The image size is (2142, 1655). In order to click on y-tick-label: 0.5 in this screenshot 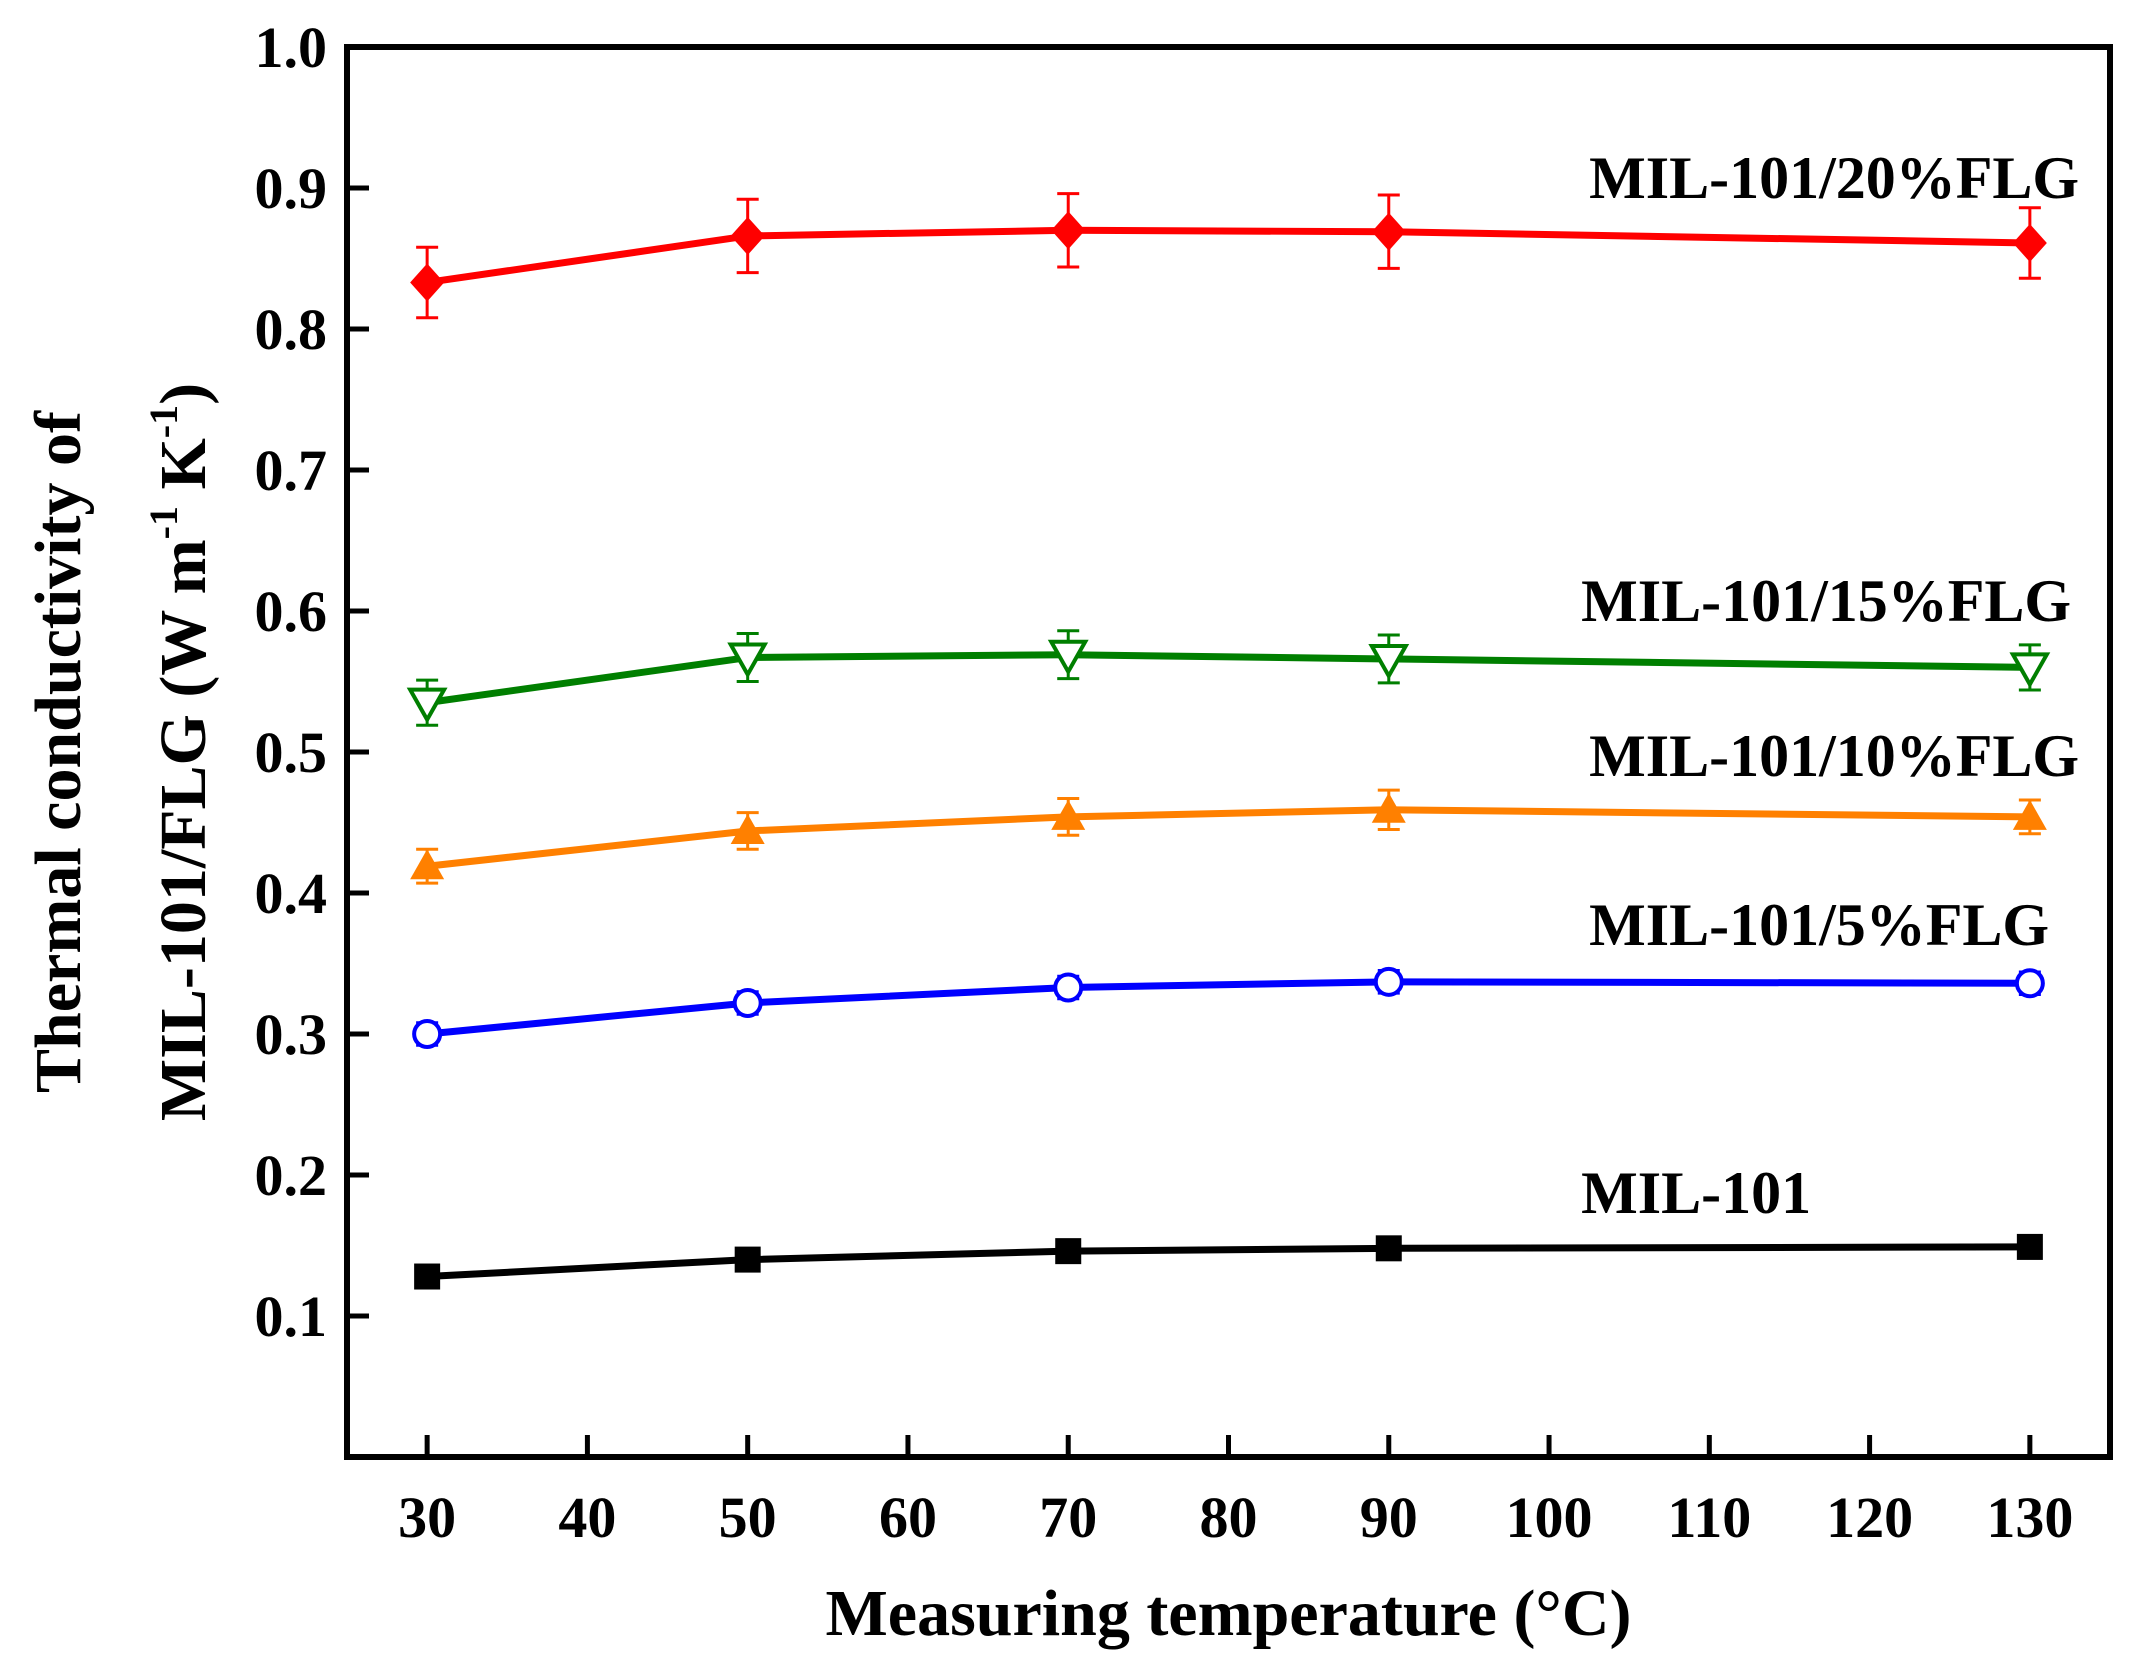, I will do `click(291, 752)`.